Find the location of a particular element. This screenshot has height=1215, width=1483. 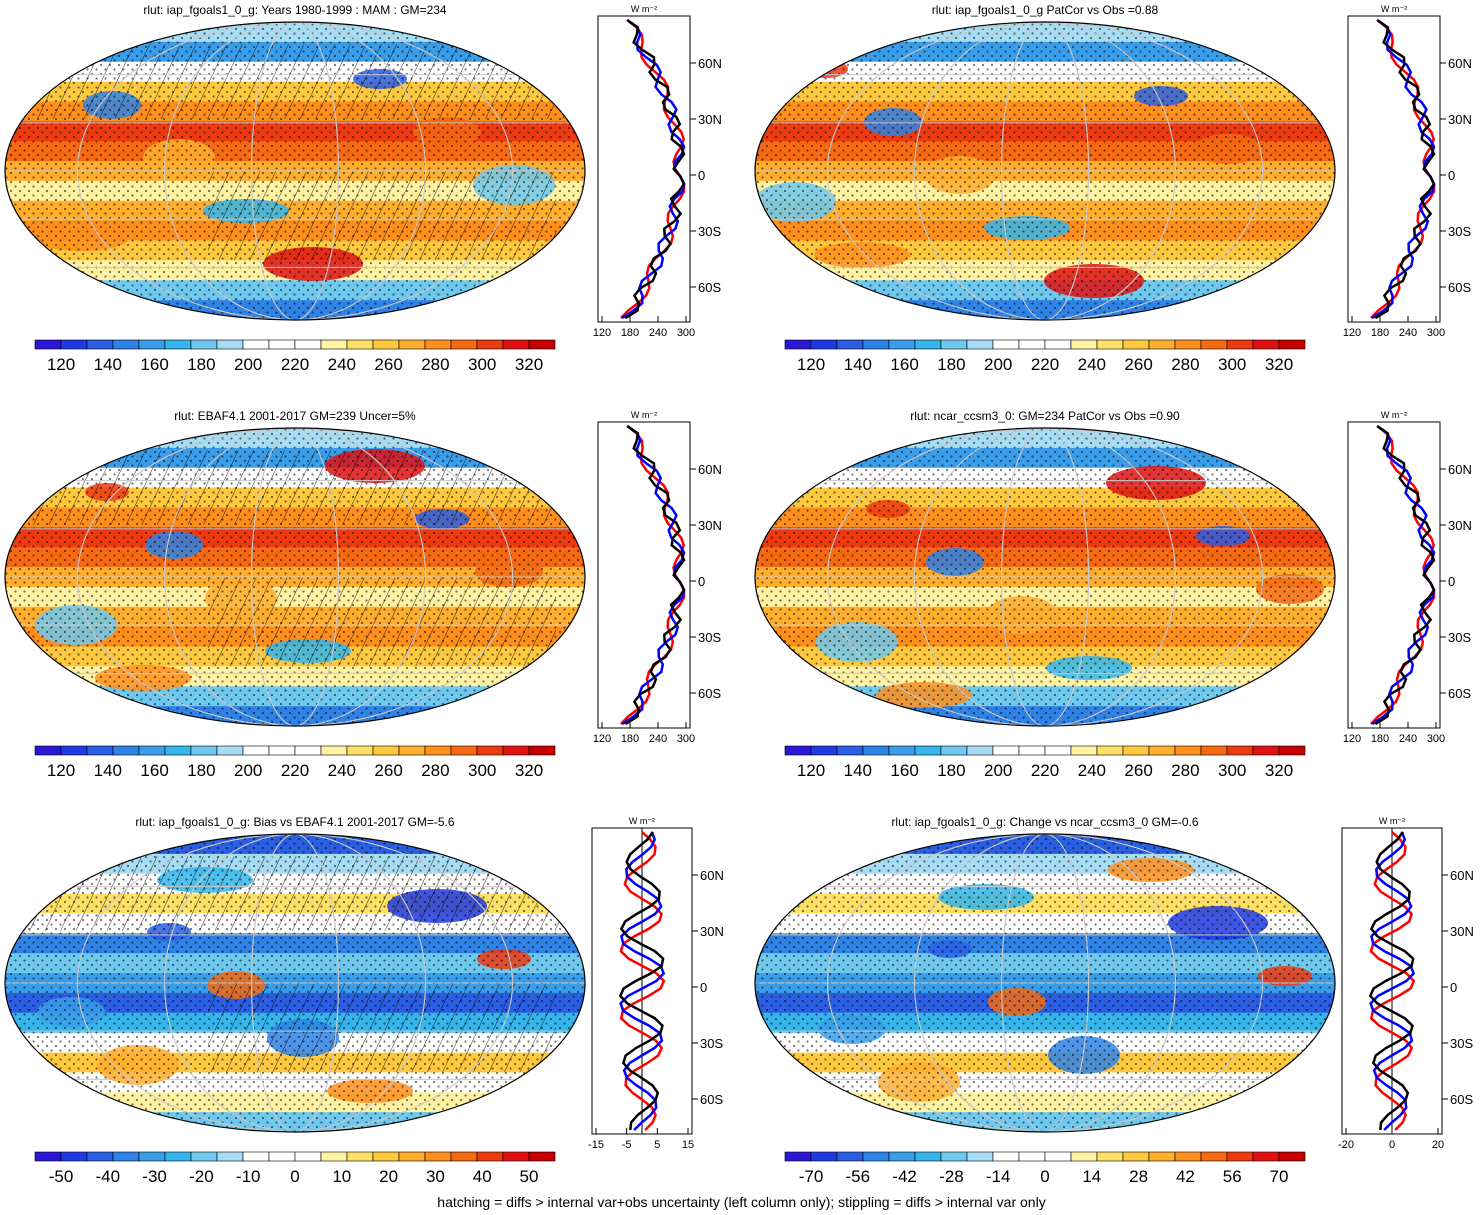

colorbar-tick-label: 260 is located at coordinates (388, 770).